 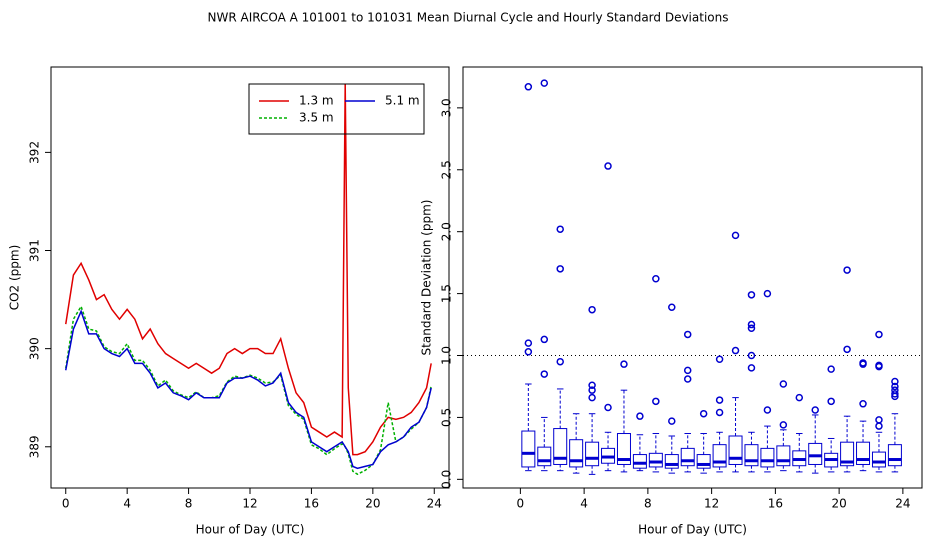 I want to click on y-tick-label: 391, so click(x=35, y=250).